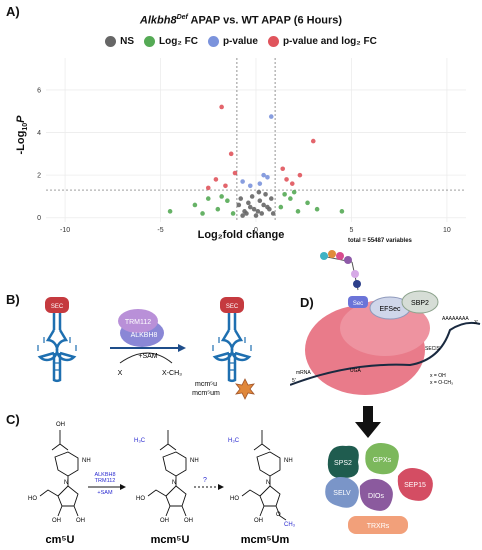 This screenshot has height=550, width=482. I want to click on mcm5um-oh-label: OH, so click(258, 521).